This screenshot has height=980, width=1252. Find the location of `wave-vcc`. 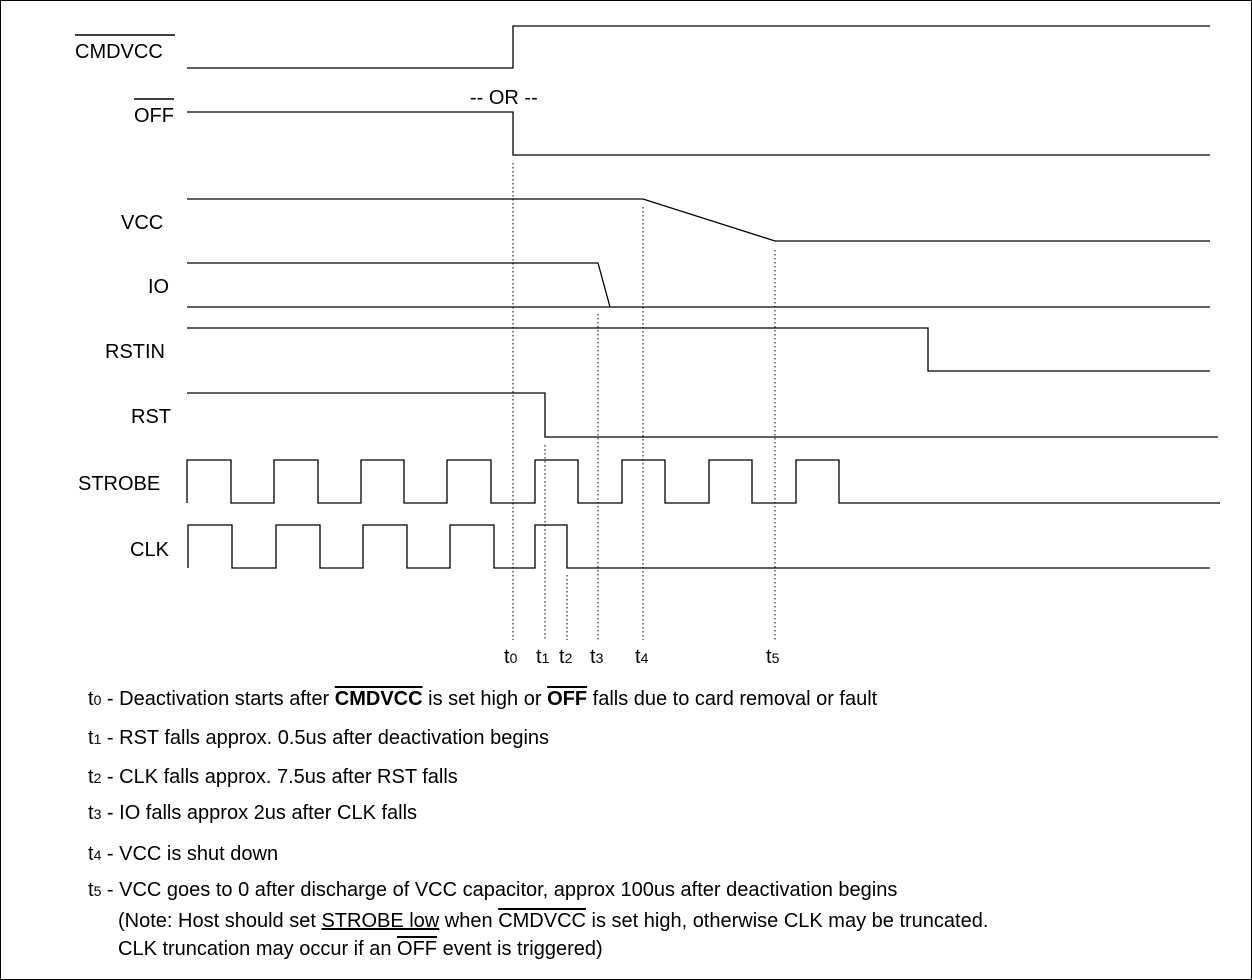

wave-vcc is located at coordinates (698, 220).